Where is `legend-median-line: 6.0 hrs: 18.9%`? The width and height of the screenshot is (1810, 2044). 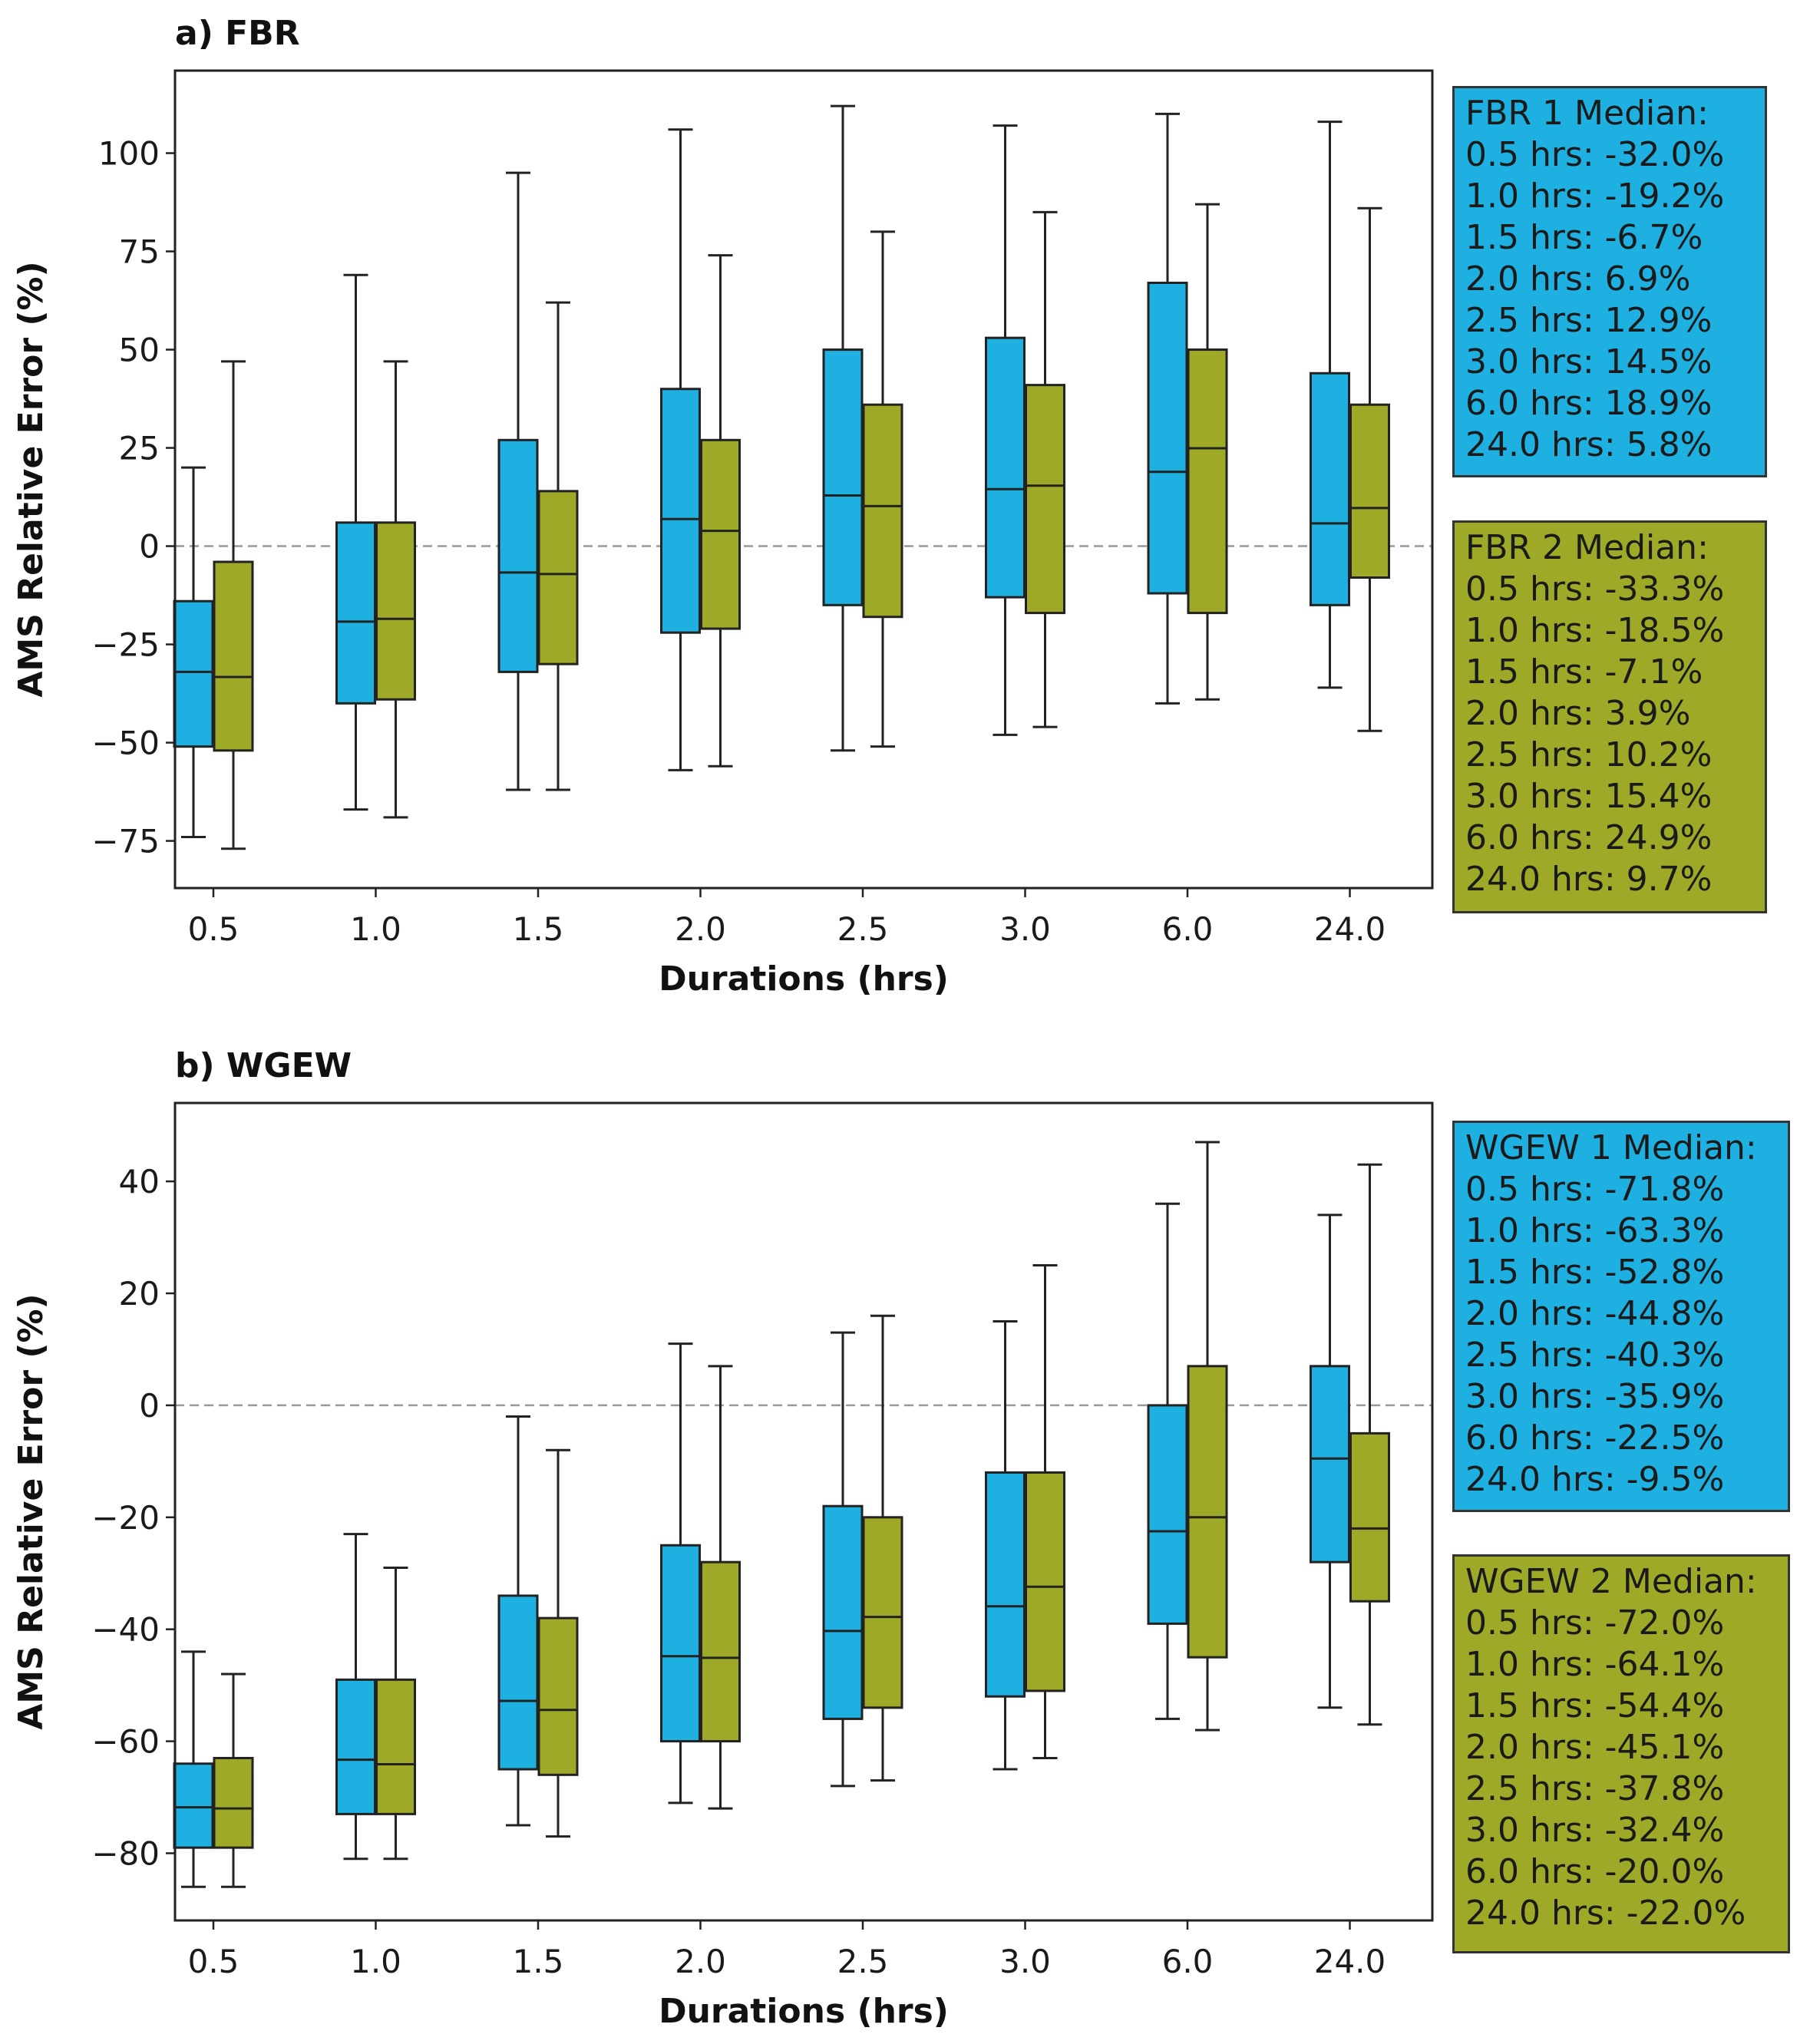 legend-median-line: 6.0 hrs: 18.9% is located at coordinates (1589, 403).